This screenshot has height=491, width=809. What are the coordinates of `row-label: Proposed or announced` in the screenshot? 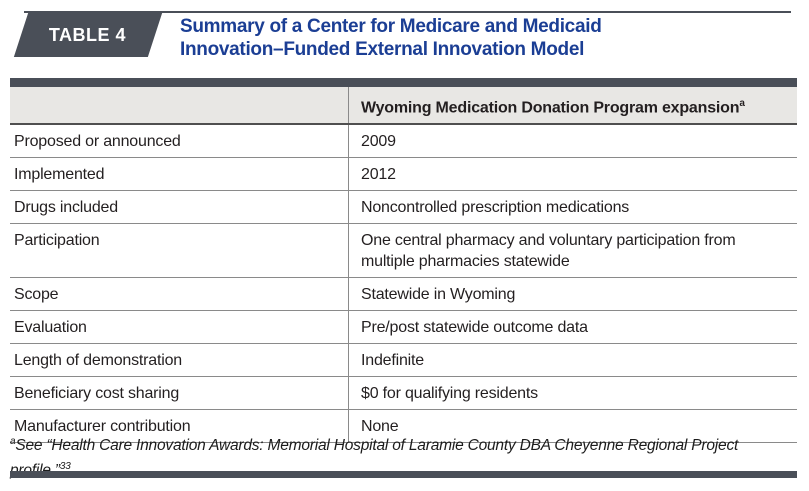 It's located at (97, 142).